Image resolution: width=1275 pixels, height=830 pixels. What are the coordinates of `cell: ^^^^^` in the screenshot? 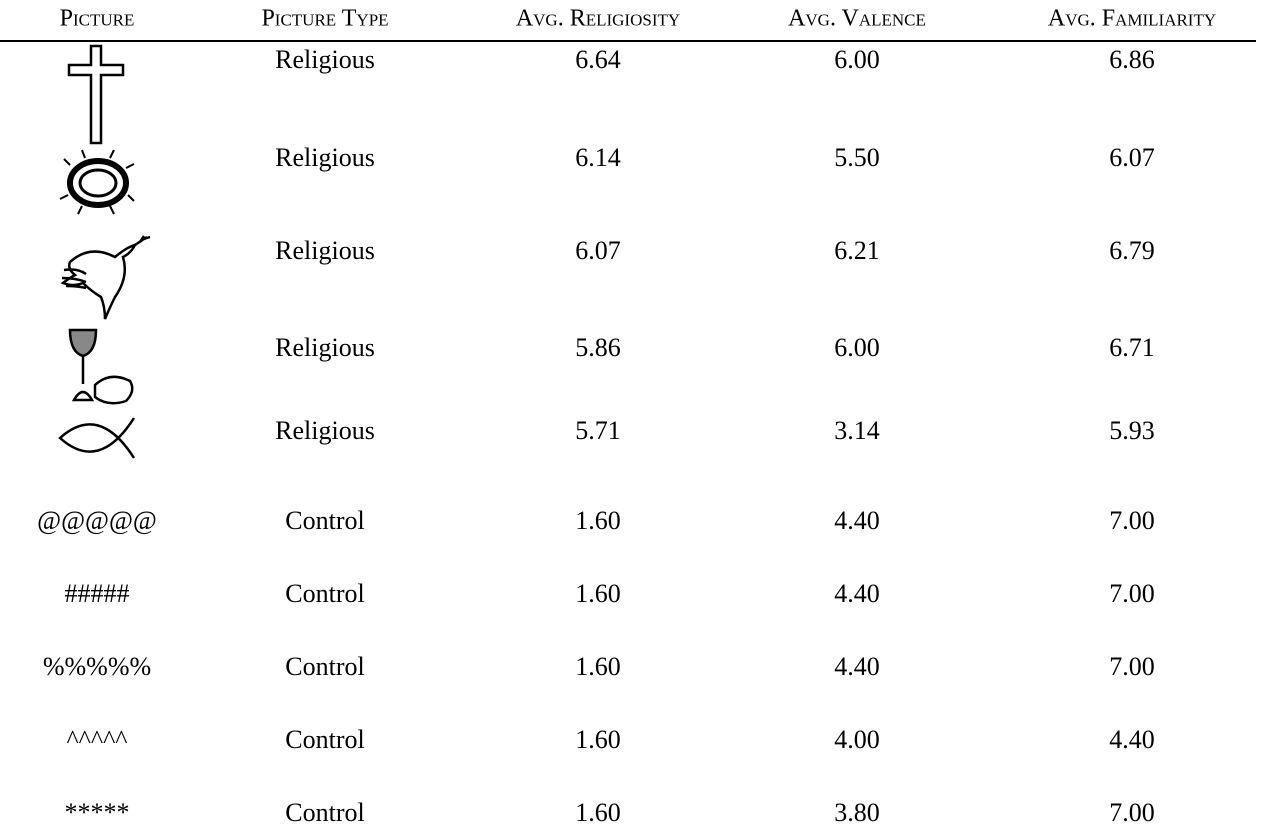 It's located at (96, 739).